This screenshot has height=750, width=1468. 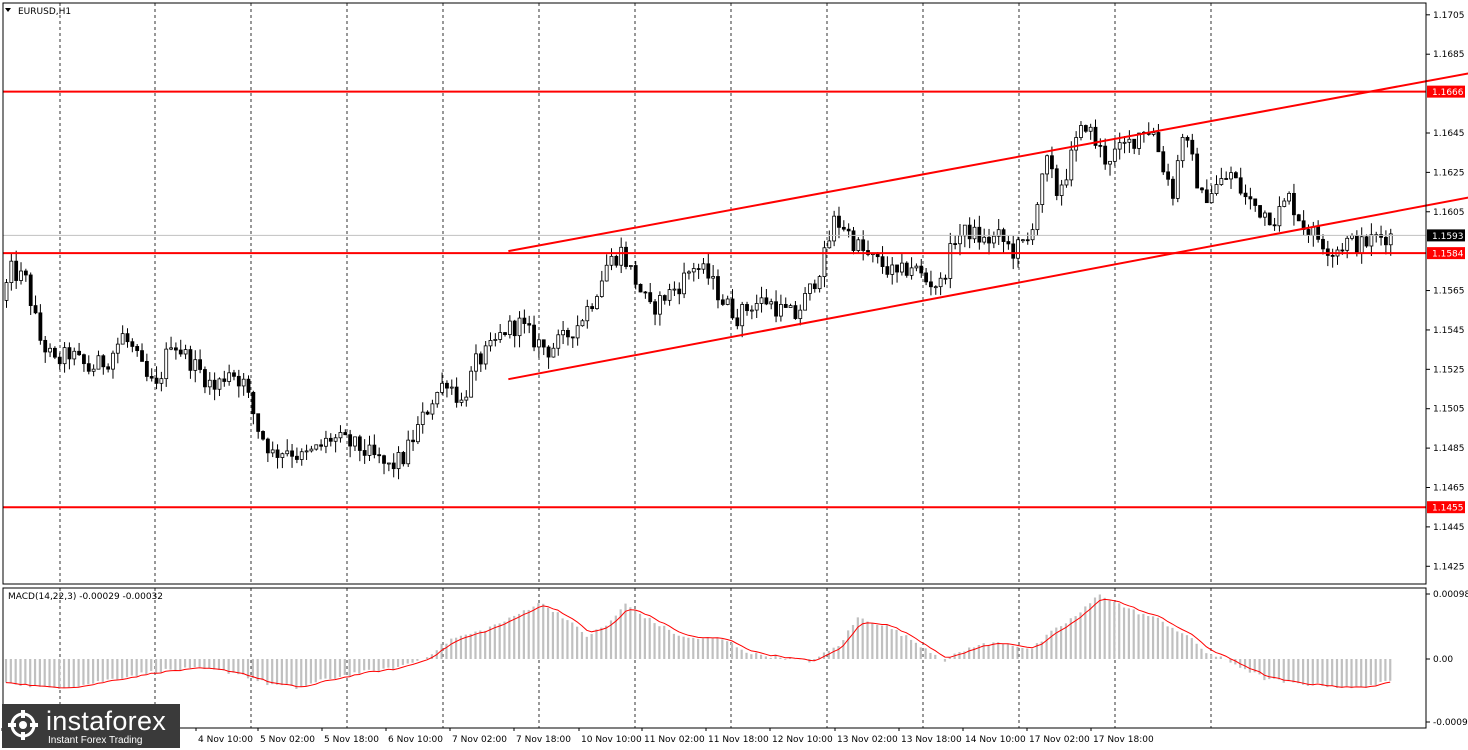 I want to click on time-label: 13 Nov 18:00, so click(x=931, y=740).